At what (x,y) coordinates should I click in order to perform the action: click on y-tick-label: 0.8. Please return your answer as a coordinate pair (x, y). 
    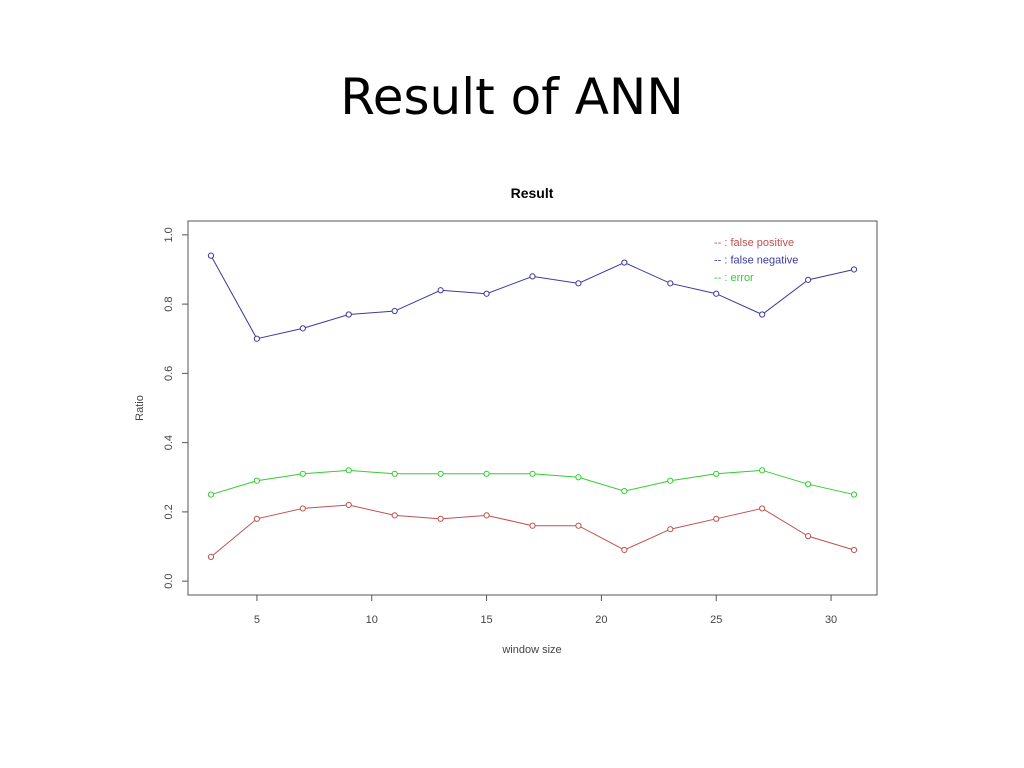
    Looking at the image, I should click on (169, 303).